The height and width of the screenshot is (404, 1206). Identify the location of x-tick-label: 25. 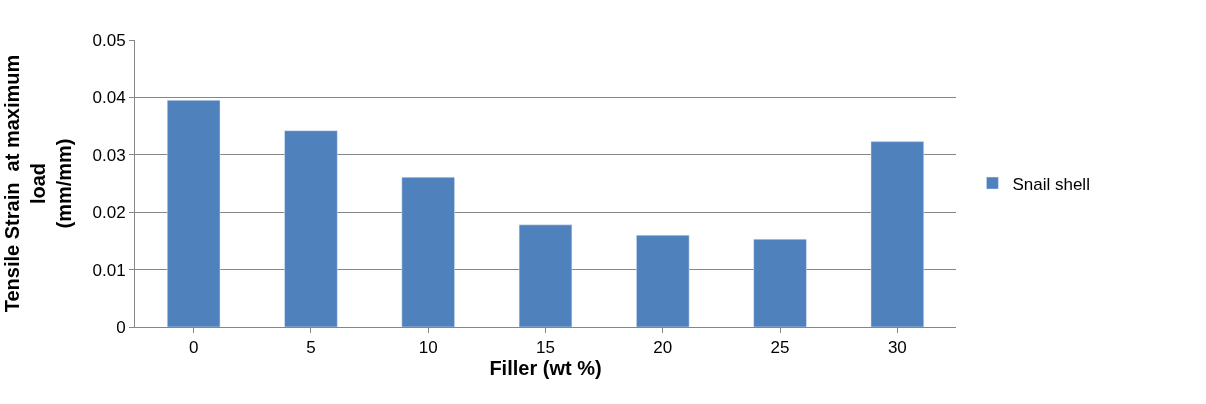
(780, 348).